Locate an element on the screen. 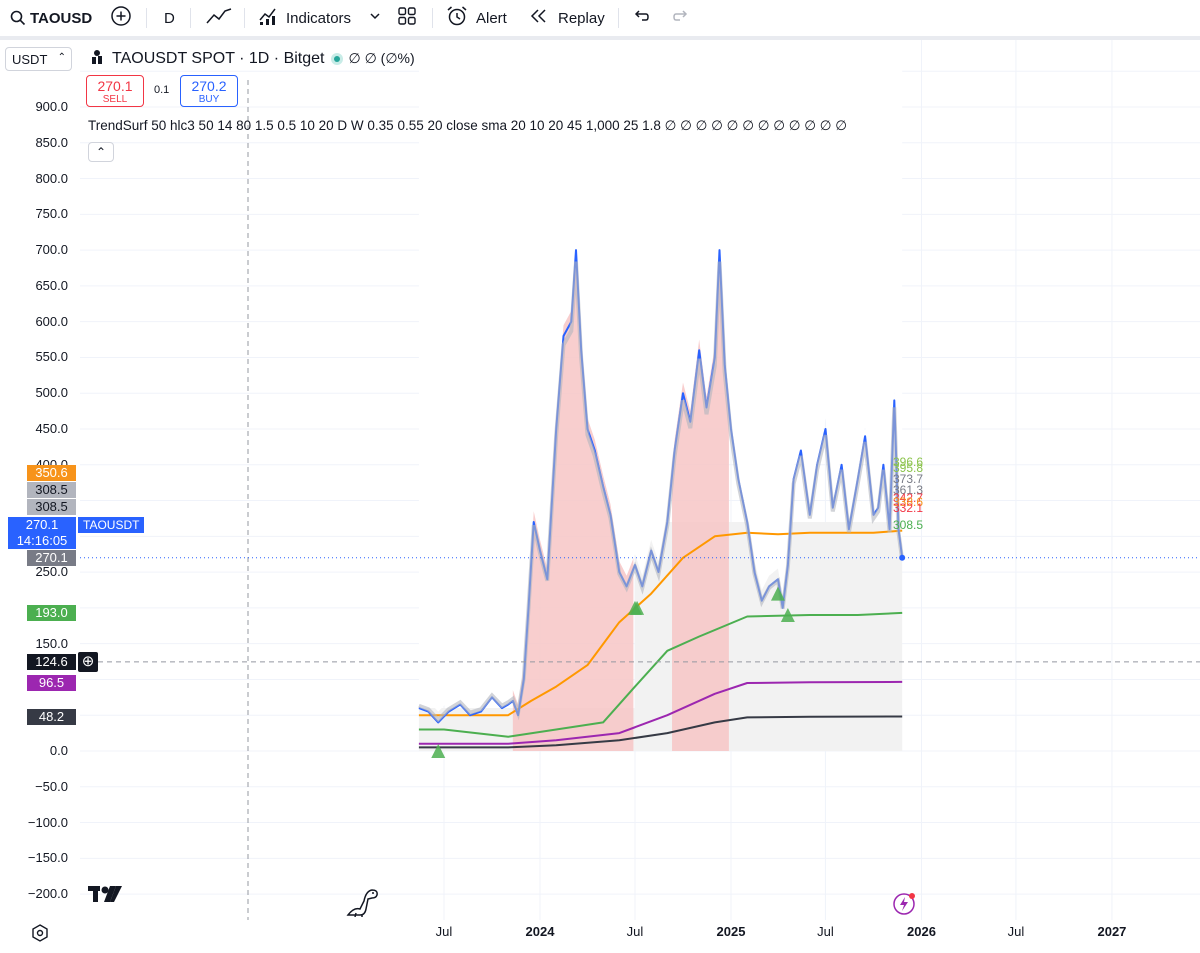 Image resolution: width=1200 pixels, height=953 pixels. add-order-plus-icon: ⊕ is located at coordinates (88, 662).